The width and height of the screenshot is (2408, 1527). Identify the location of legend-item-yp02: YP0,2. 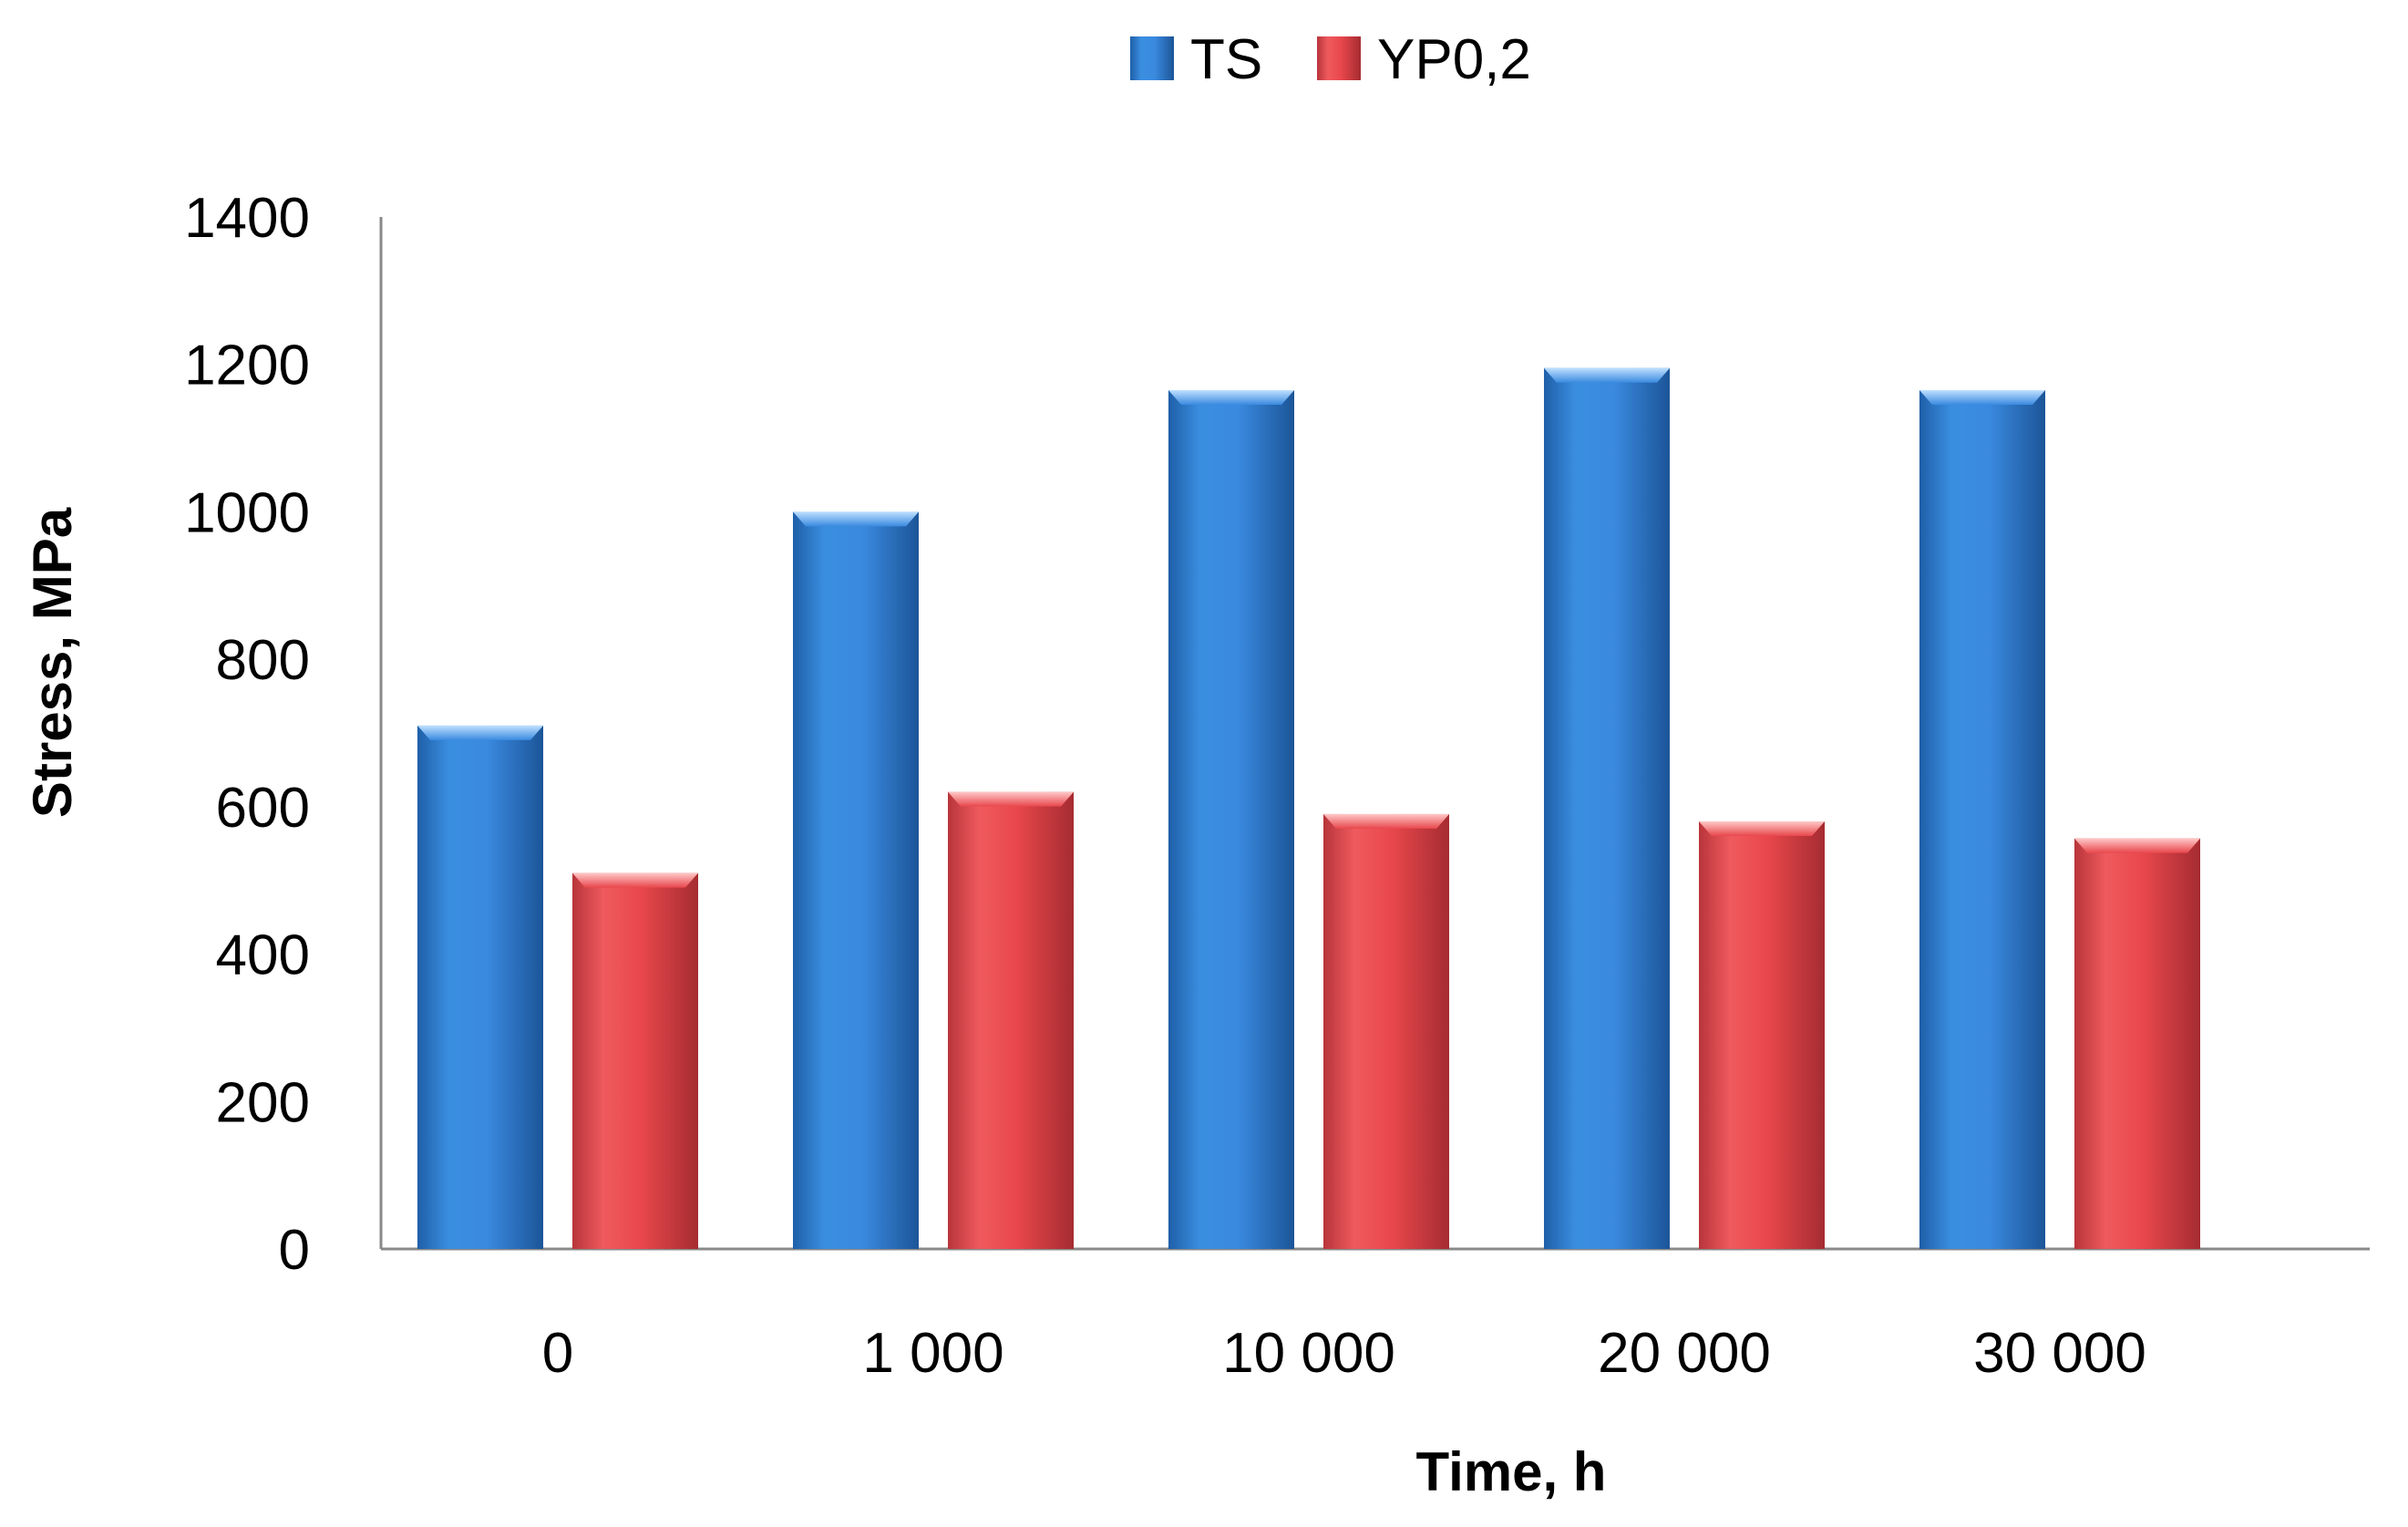
(1424, 59).